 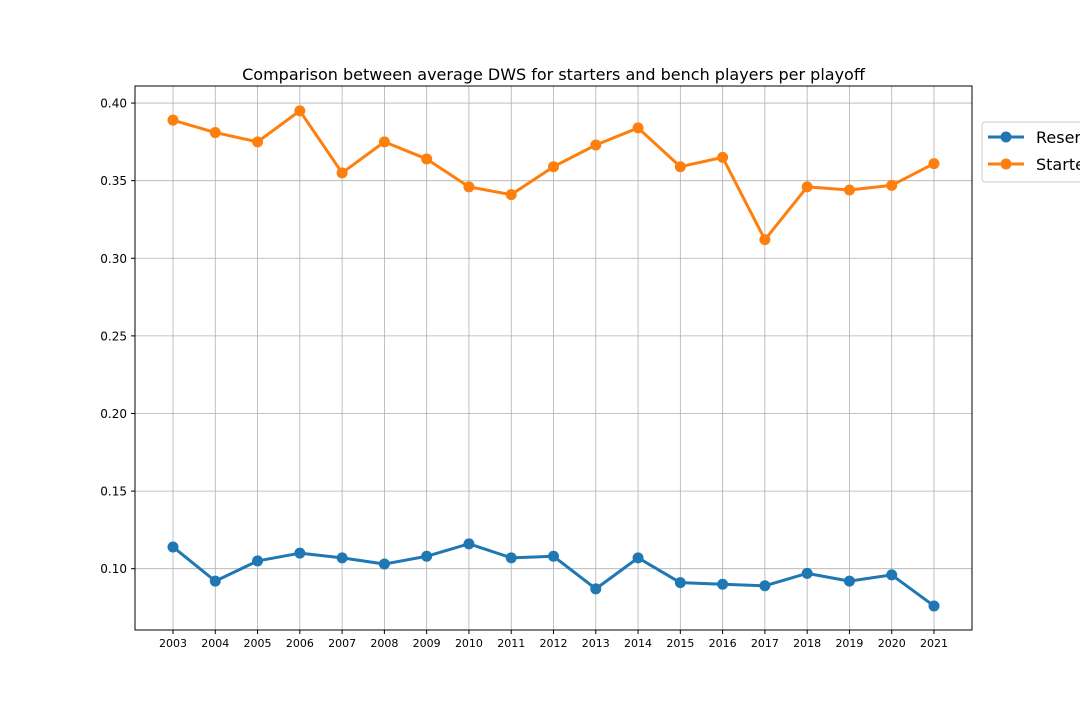 What do you see at coordinates (469, 643) in the screenshot?
I see `x-tick-label: 2010` at bounding box center [469, 643].